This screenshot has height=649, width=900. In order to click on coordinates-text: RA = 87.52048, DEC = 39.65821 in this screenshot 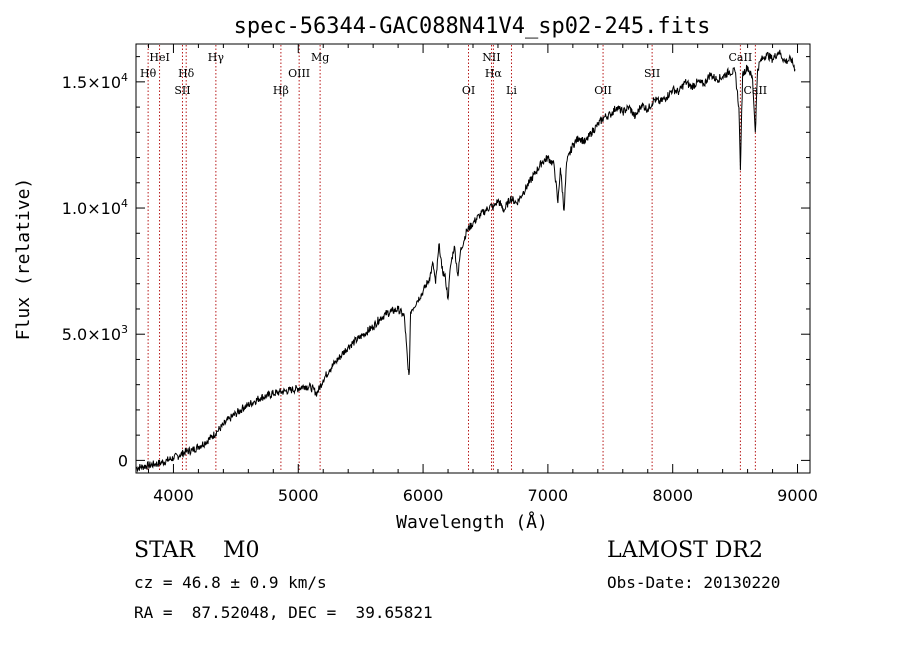, I will do `click(283, 612)`.